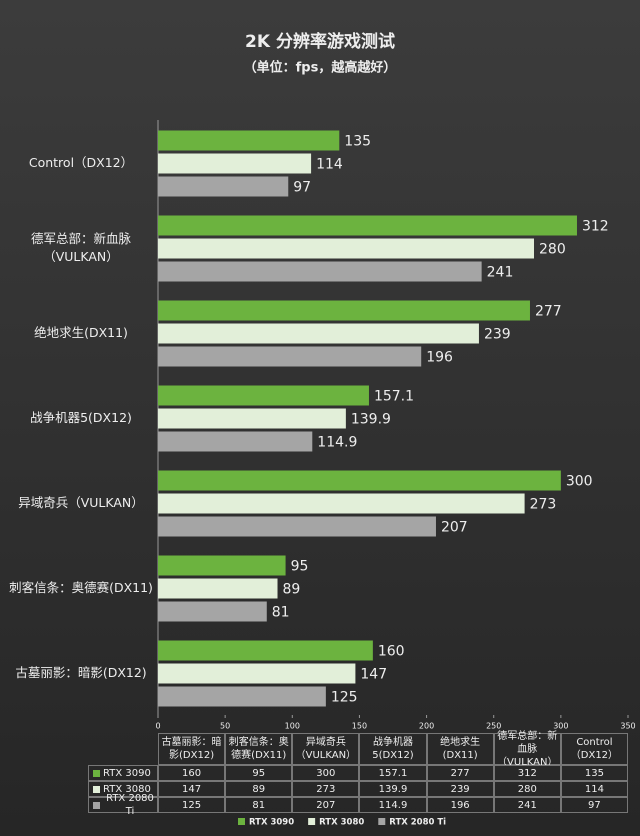  Describe the element at coordinates (373, 675) in the screenshot. I see `data-label: 147` at that location.